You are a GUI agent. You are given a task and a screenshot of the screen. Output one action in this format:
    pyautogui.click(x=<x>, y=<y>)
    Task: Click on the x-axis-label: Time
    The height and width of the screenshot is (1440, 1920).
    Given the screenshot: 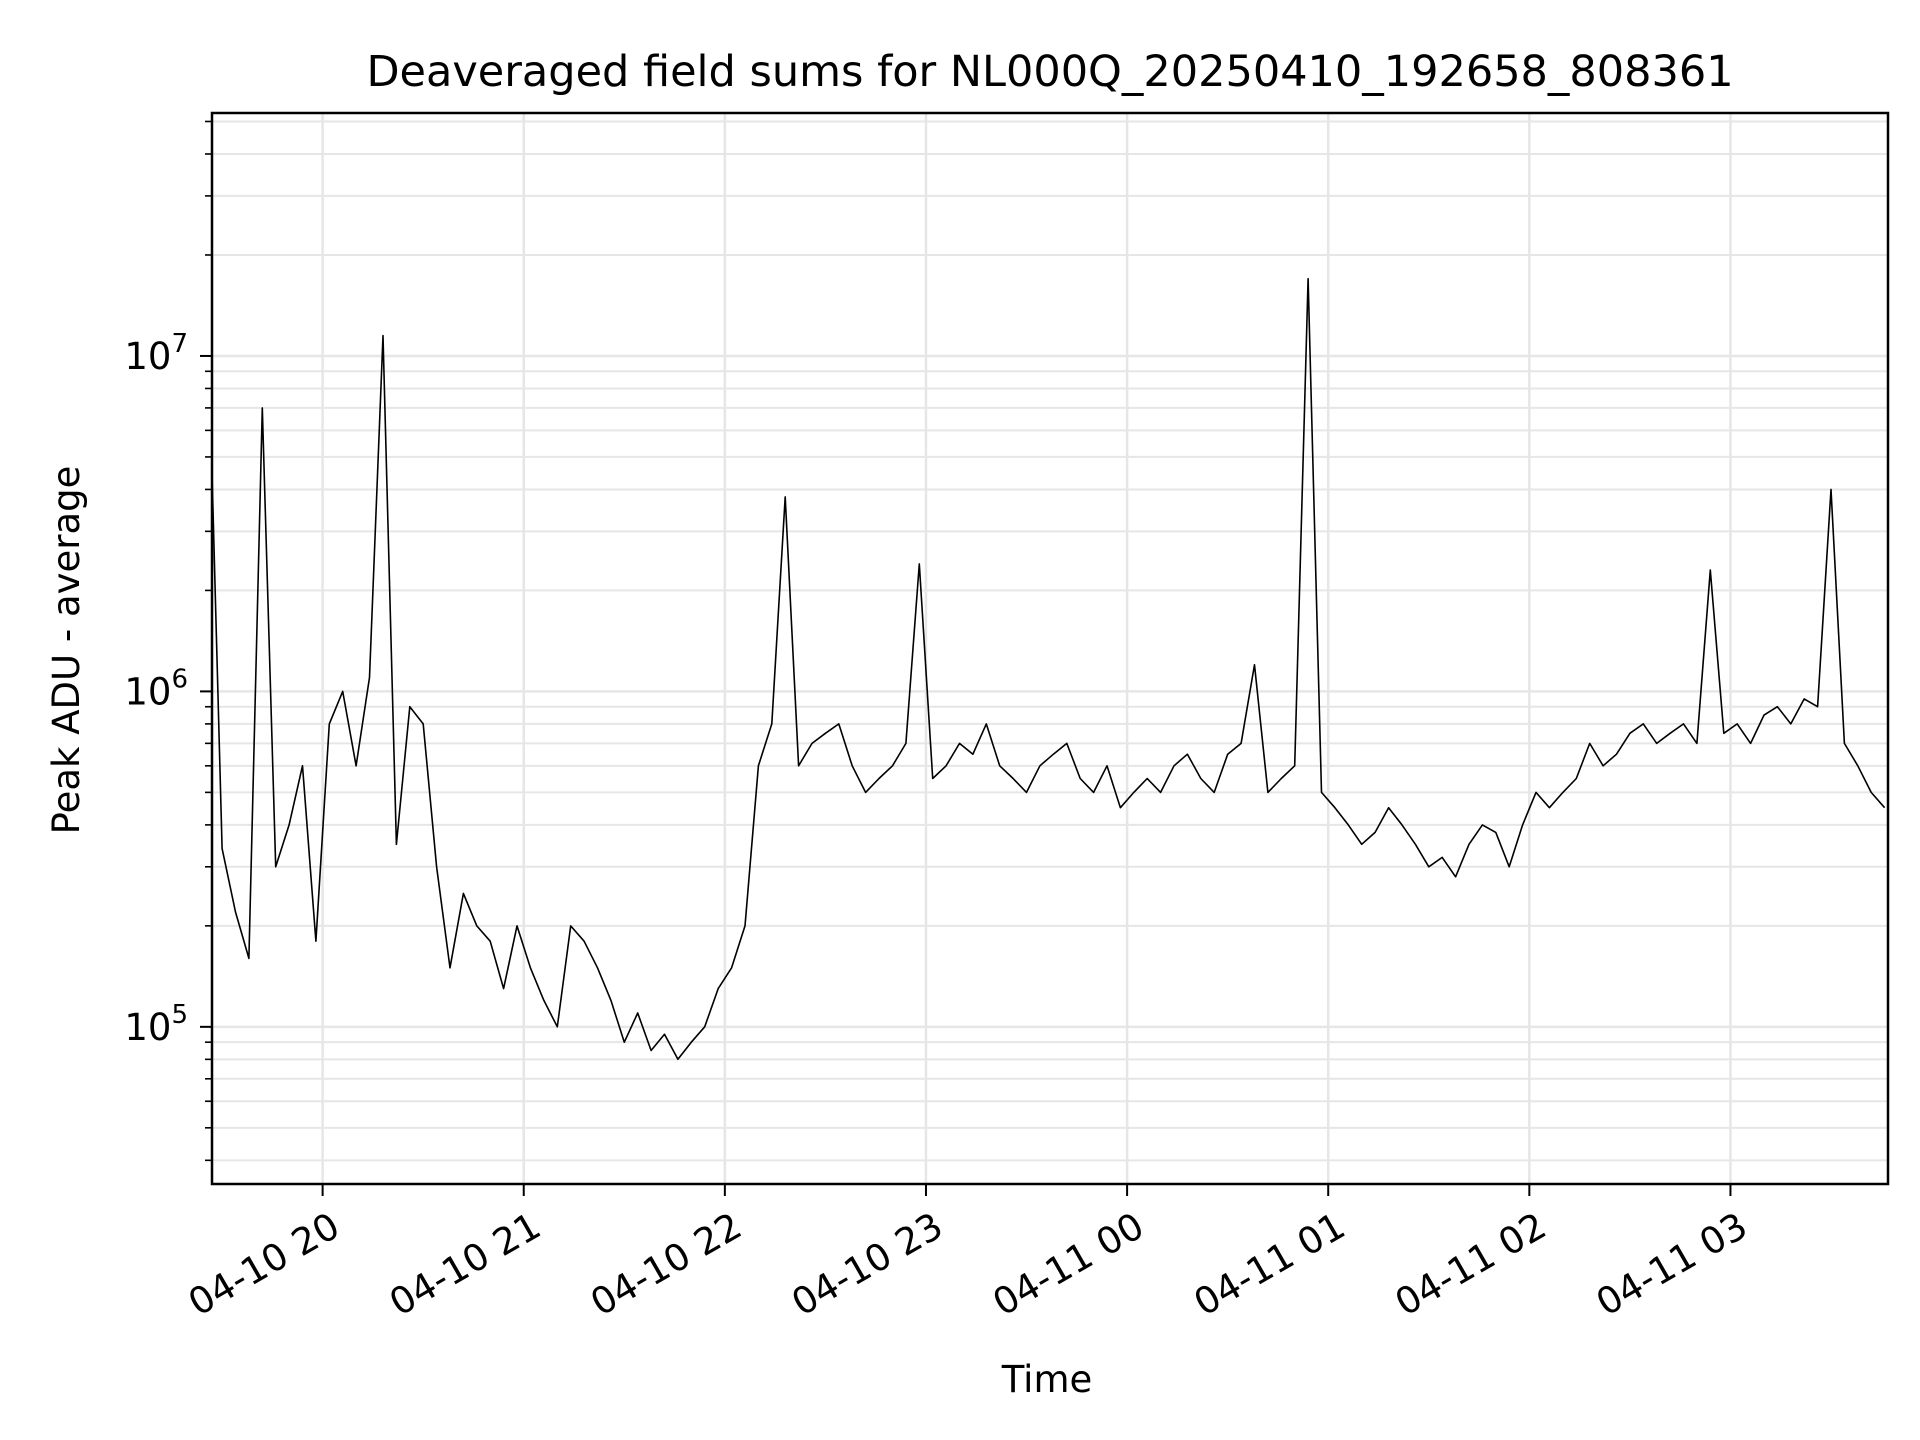 What is the action you would take?
    pyautogui.click(x=1047, y=1379)
    